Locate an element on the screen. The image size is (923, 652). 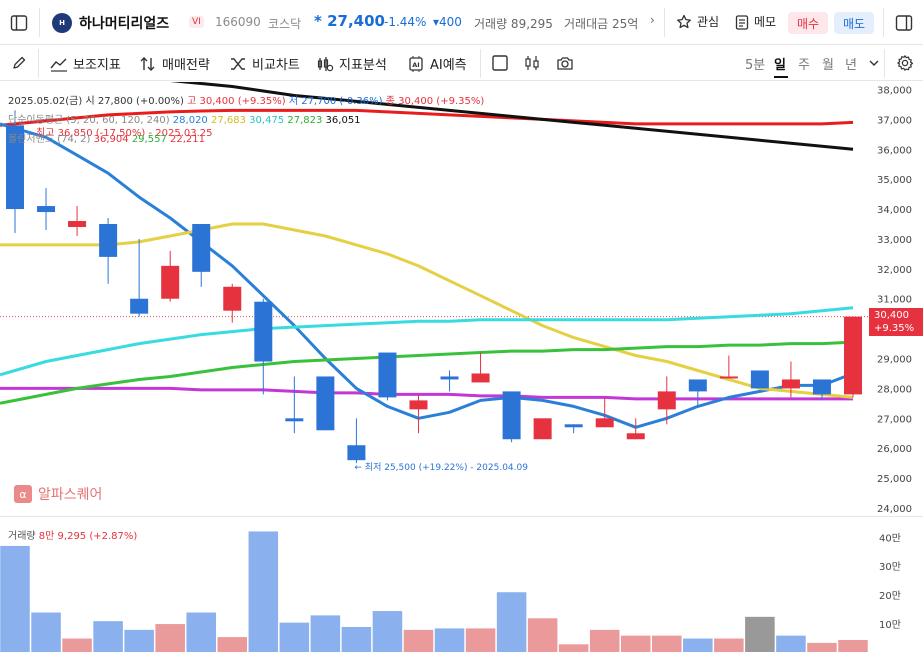
settings-button is located at coordinates (905, 63).